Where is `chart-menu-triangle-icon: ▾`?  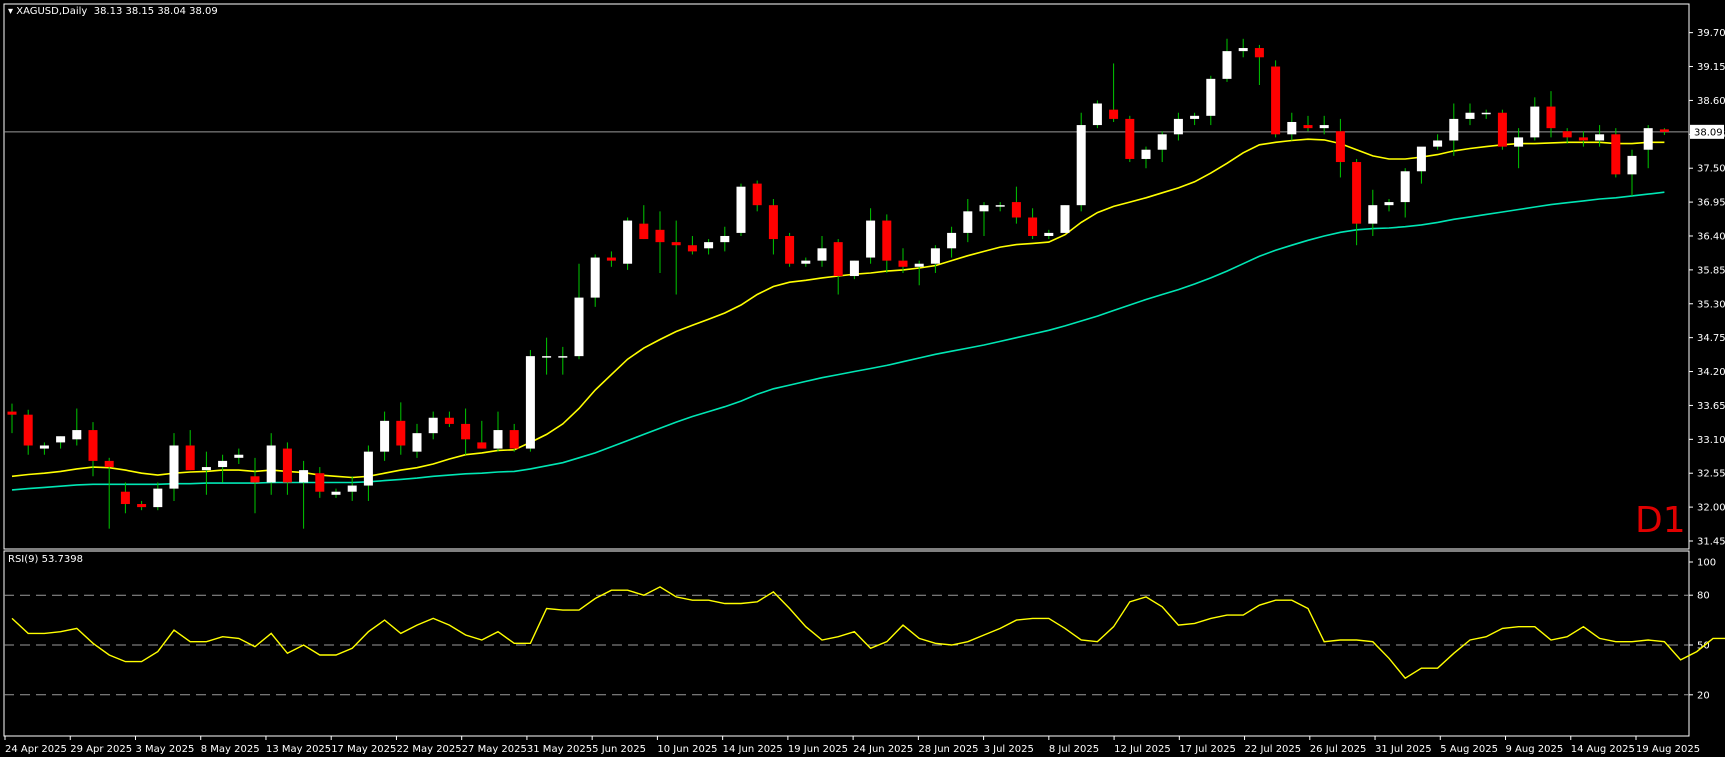
chart-menu-triangle-icon: ▾ is located at coordinates (11, 11).